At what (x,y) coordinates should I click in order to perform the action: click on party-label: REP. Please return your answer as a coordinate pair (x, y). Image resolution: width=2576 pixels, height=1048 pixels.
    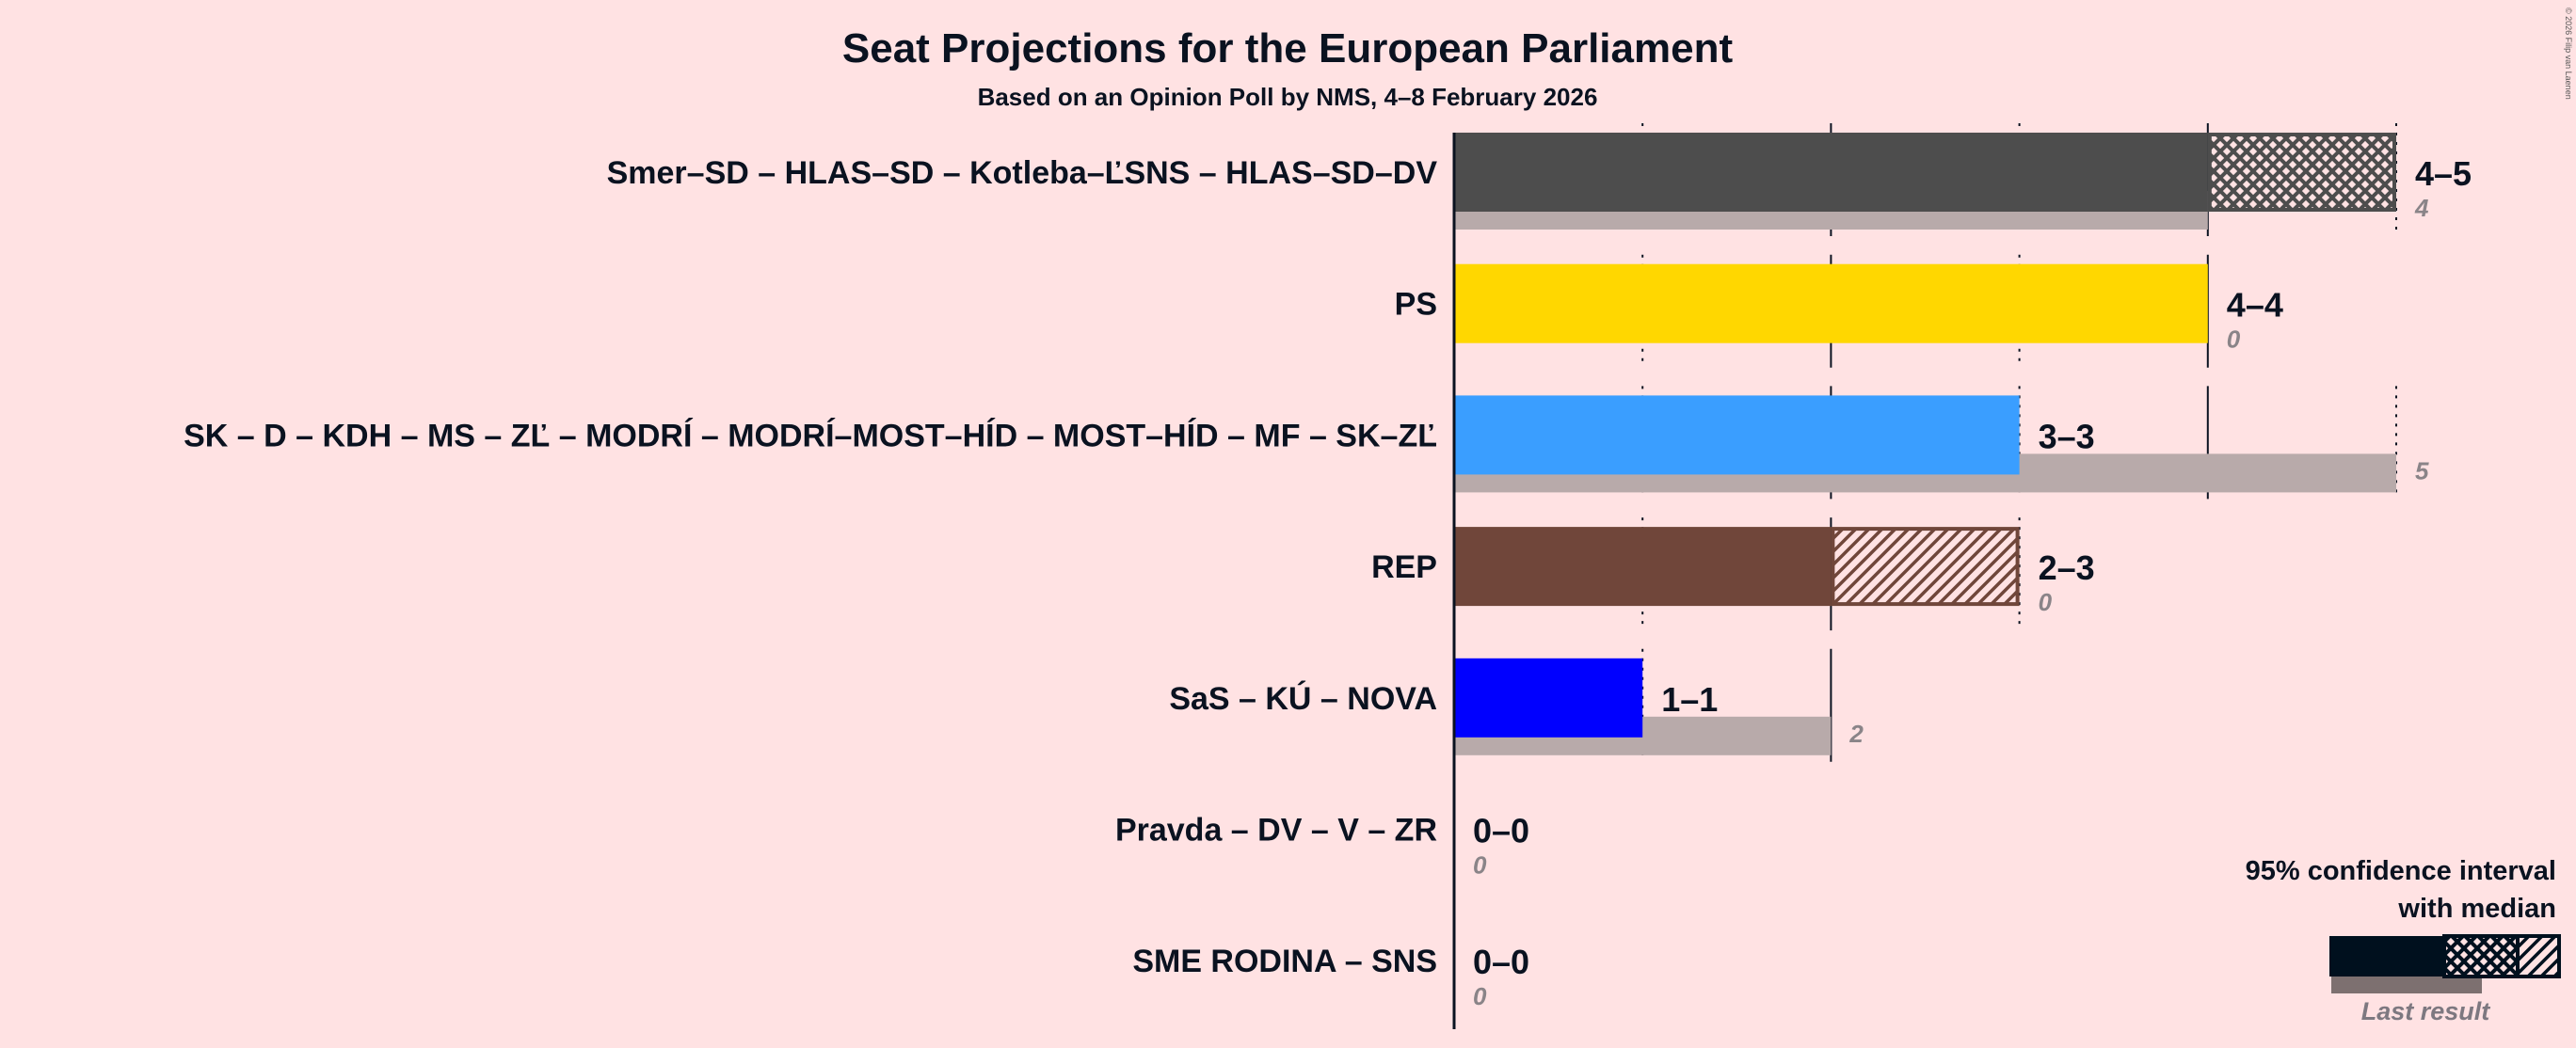
    Looking at the image, I should click on (1404, 567).